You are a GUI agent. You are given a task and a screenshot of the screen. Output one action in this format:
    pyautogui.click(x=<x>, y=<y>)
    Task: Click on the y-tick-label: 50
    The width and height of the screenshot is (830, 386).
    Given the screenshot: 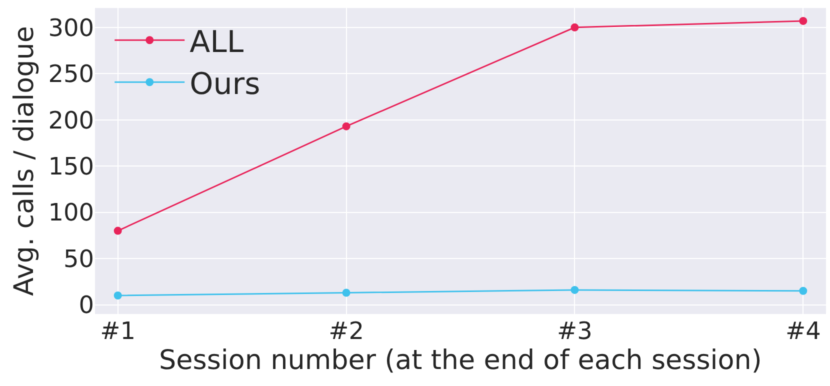 What is the action you would take?
    pyautogui.click(x=78, y=258)
    